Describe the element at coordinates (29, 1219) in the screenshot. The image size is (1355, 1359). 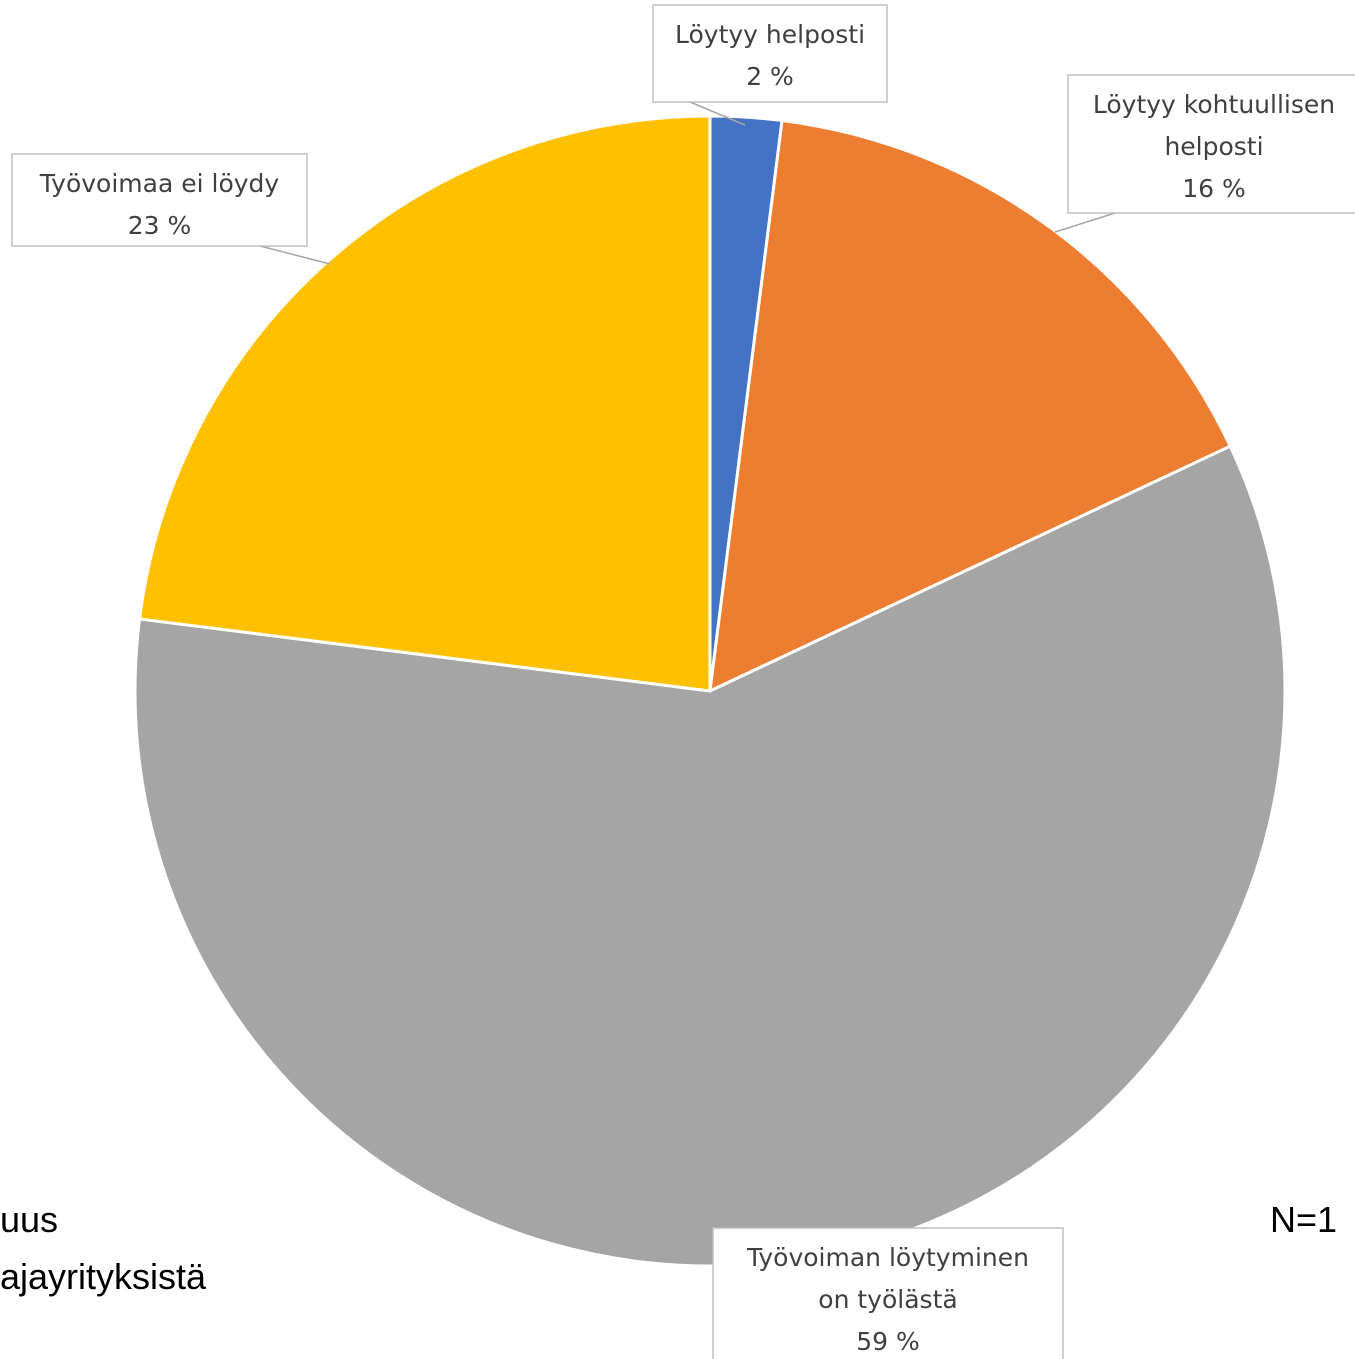
I see `footer-left-line-1: uus` at that location.